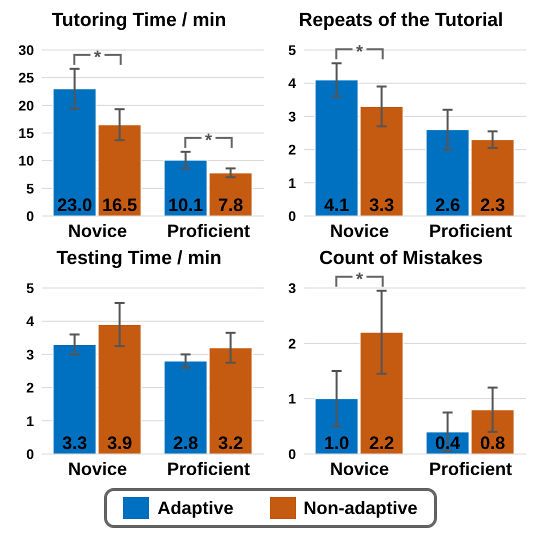 This screenshot has width=541, height=542. What do you see at coordinates (139, 21) in the screenshot?
I see `chart-title: Tutoring Time / min` at bounding box center [139, 21].